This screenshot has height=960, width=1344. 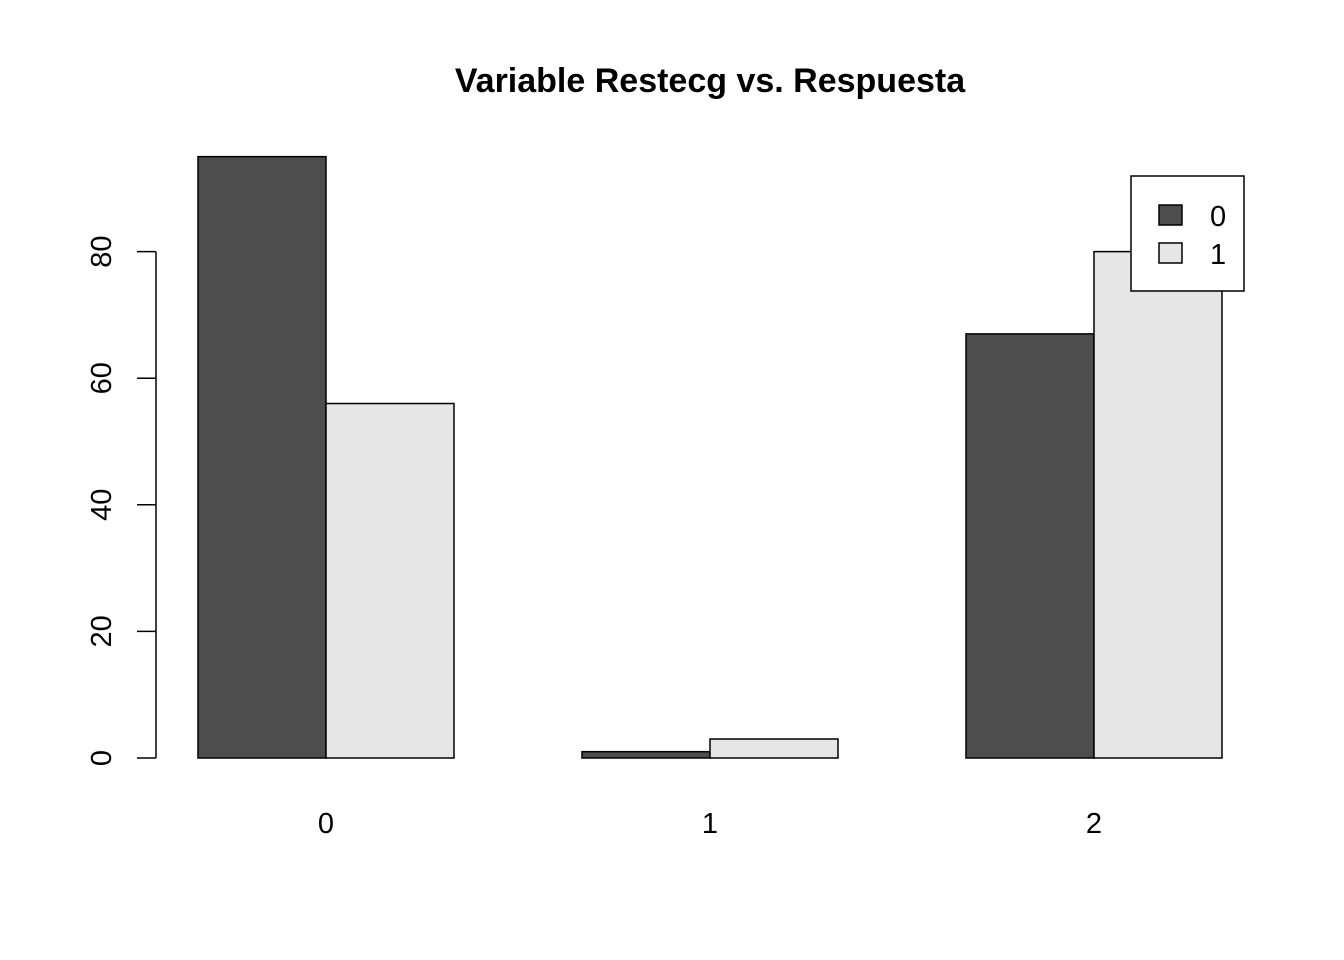 I want to click on x-tick-label: 1, so click(x=710, y=824).